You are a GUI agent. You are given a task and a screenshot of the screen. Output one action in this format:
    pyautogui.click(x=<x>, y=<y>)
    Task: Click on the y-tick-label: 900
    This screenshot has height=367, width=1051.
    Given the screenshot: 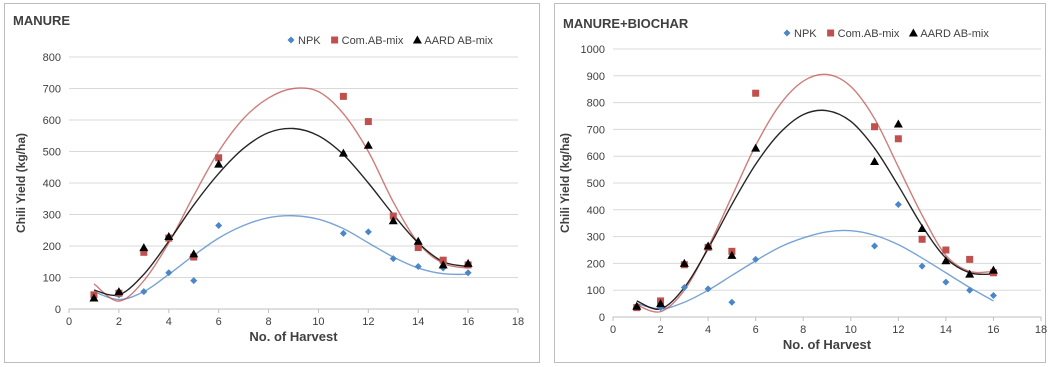 What is the action you would take?
    pyautogui.click(x=596, y=77)
    